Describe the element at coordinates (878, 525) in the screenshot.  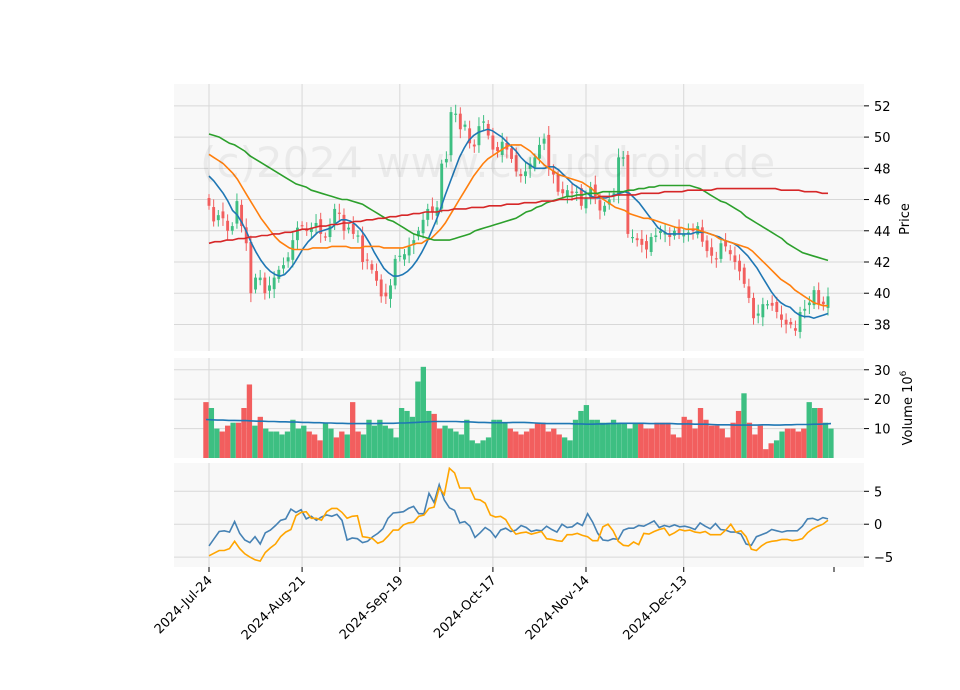
I see `ytick-label-oscillator-1: 0` at that location.